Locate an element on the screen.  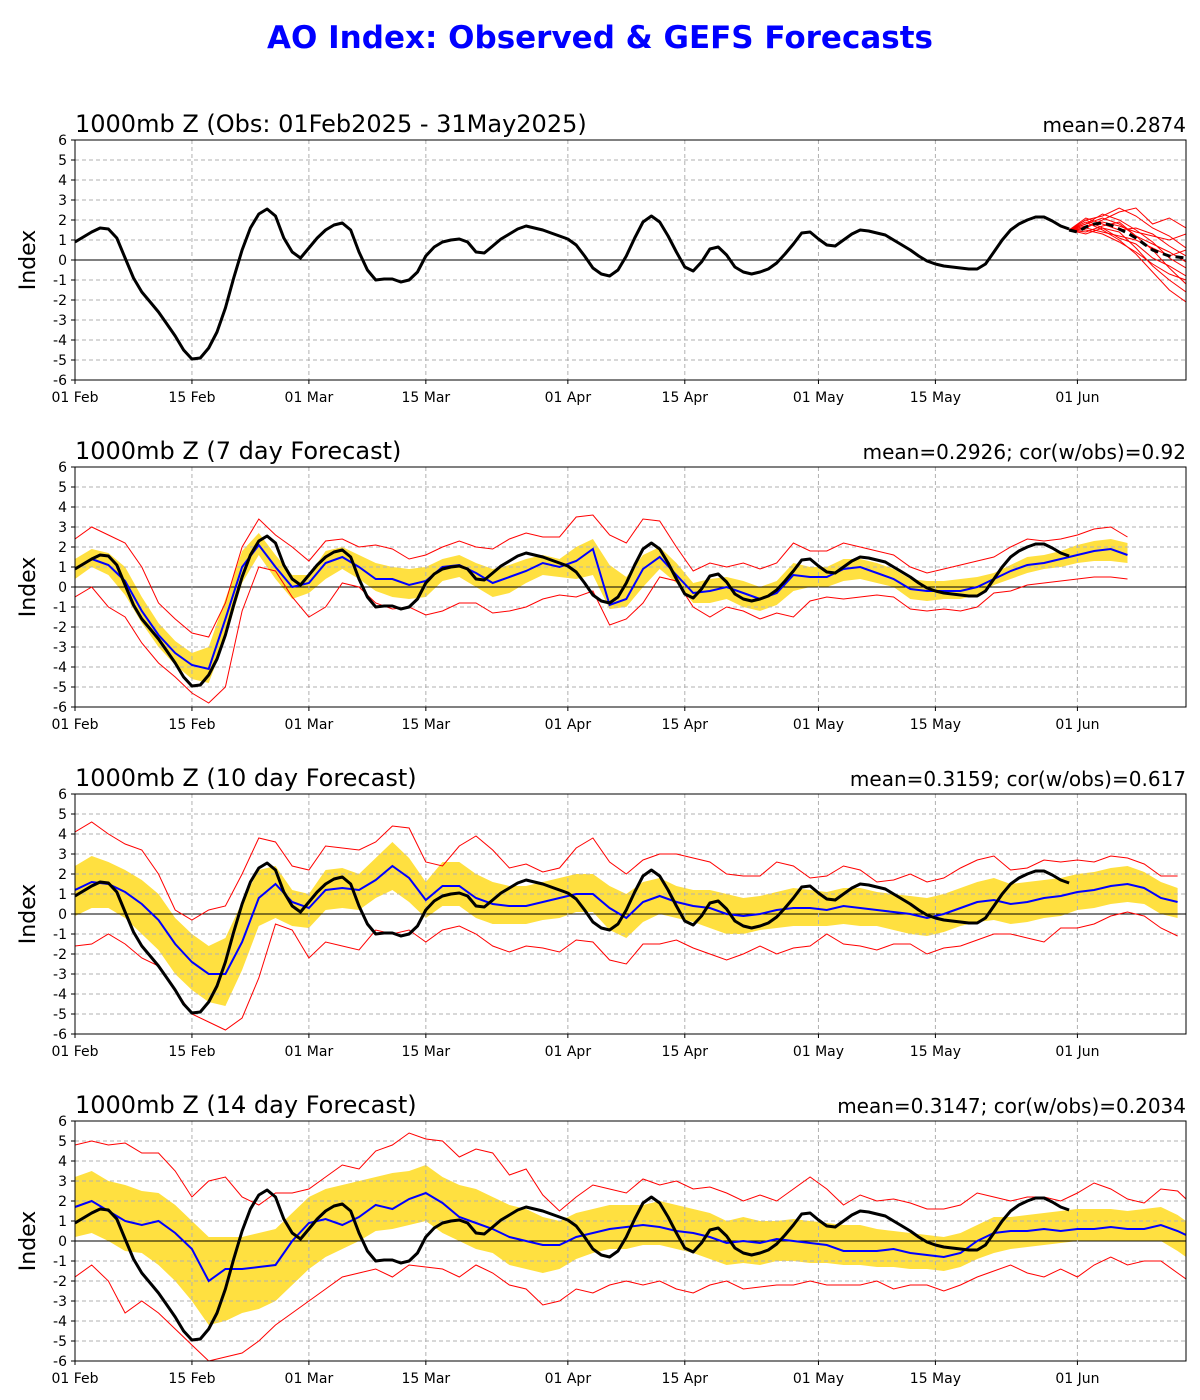
y-tick-label: 5 is located at coordinates (62, 161).